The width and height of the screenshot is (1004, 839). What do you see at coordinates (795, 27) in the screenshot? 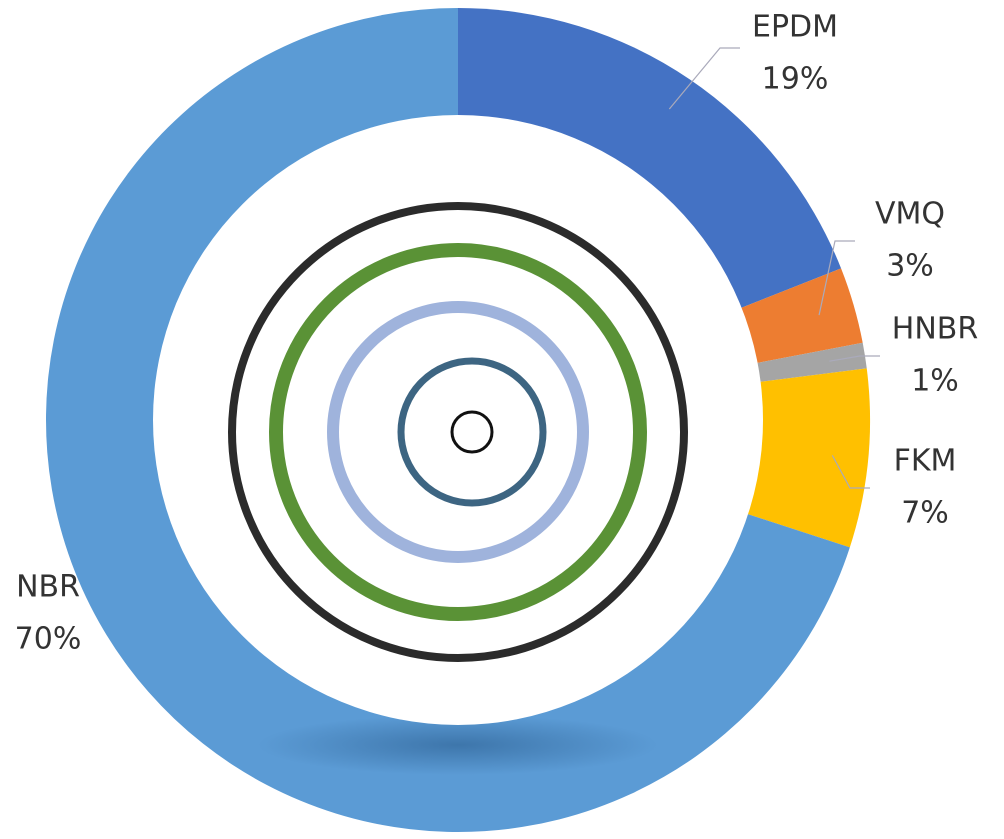
I see `data-label-name: EPDM` at bounding box center [795, 27].